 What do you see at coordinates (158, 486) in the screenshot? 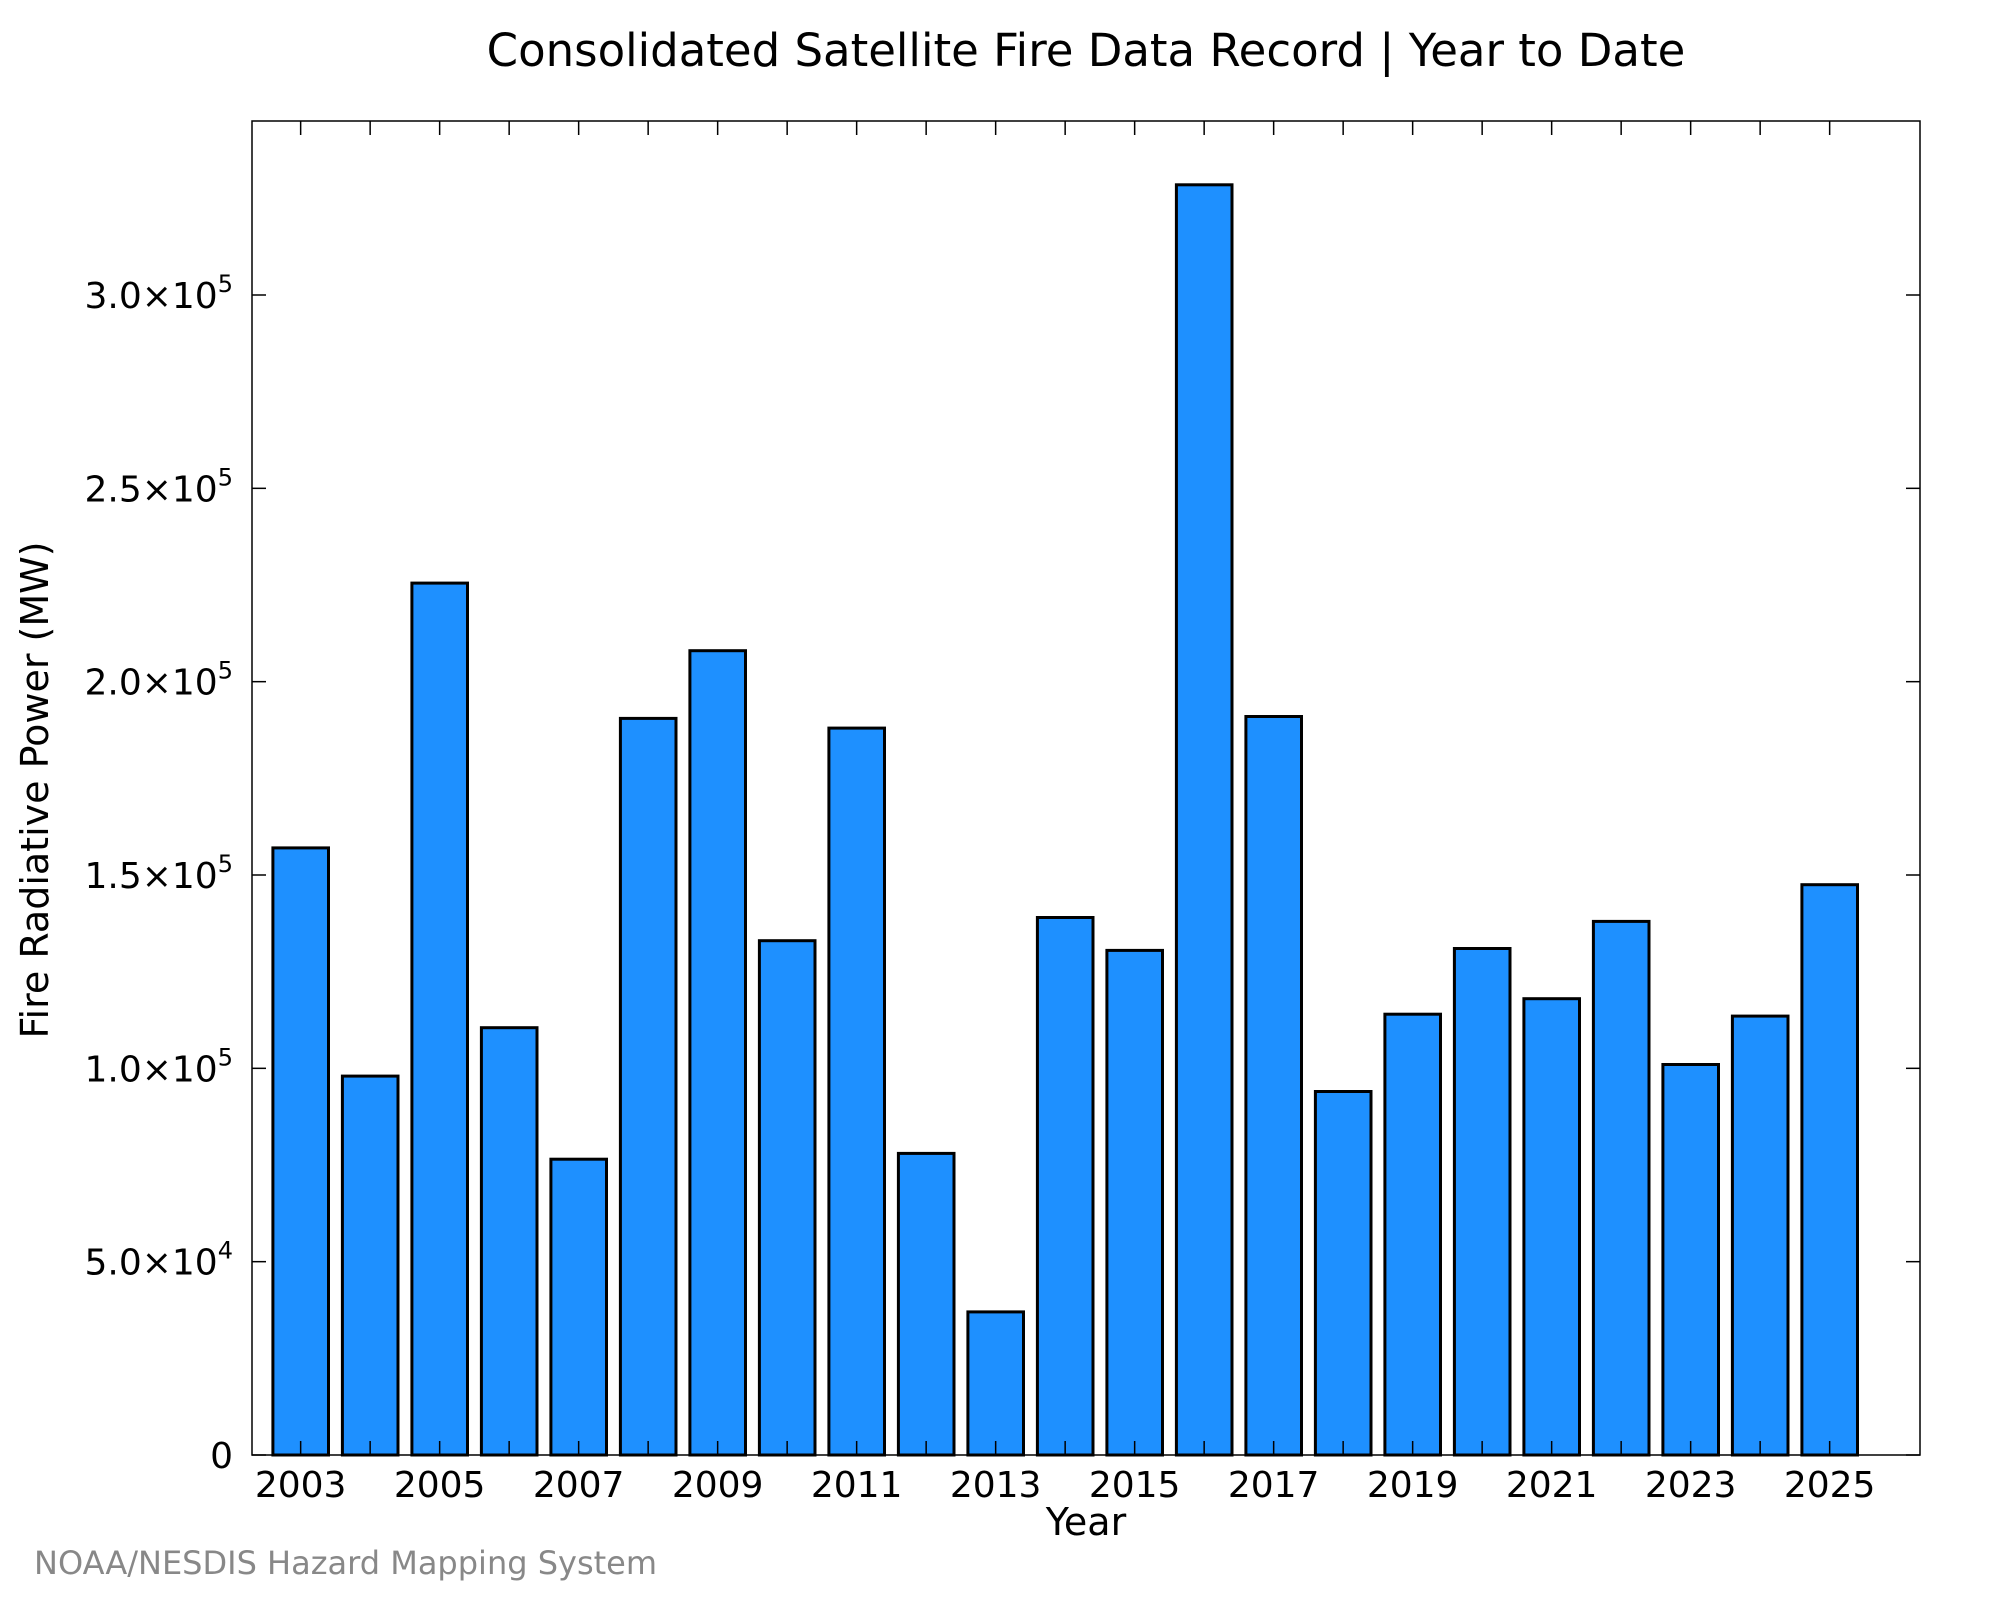
I see `y-tick-label-250000: 2.5×10⁵` at bounding box center [158, 486].